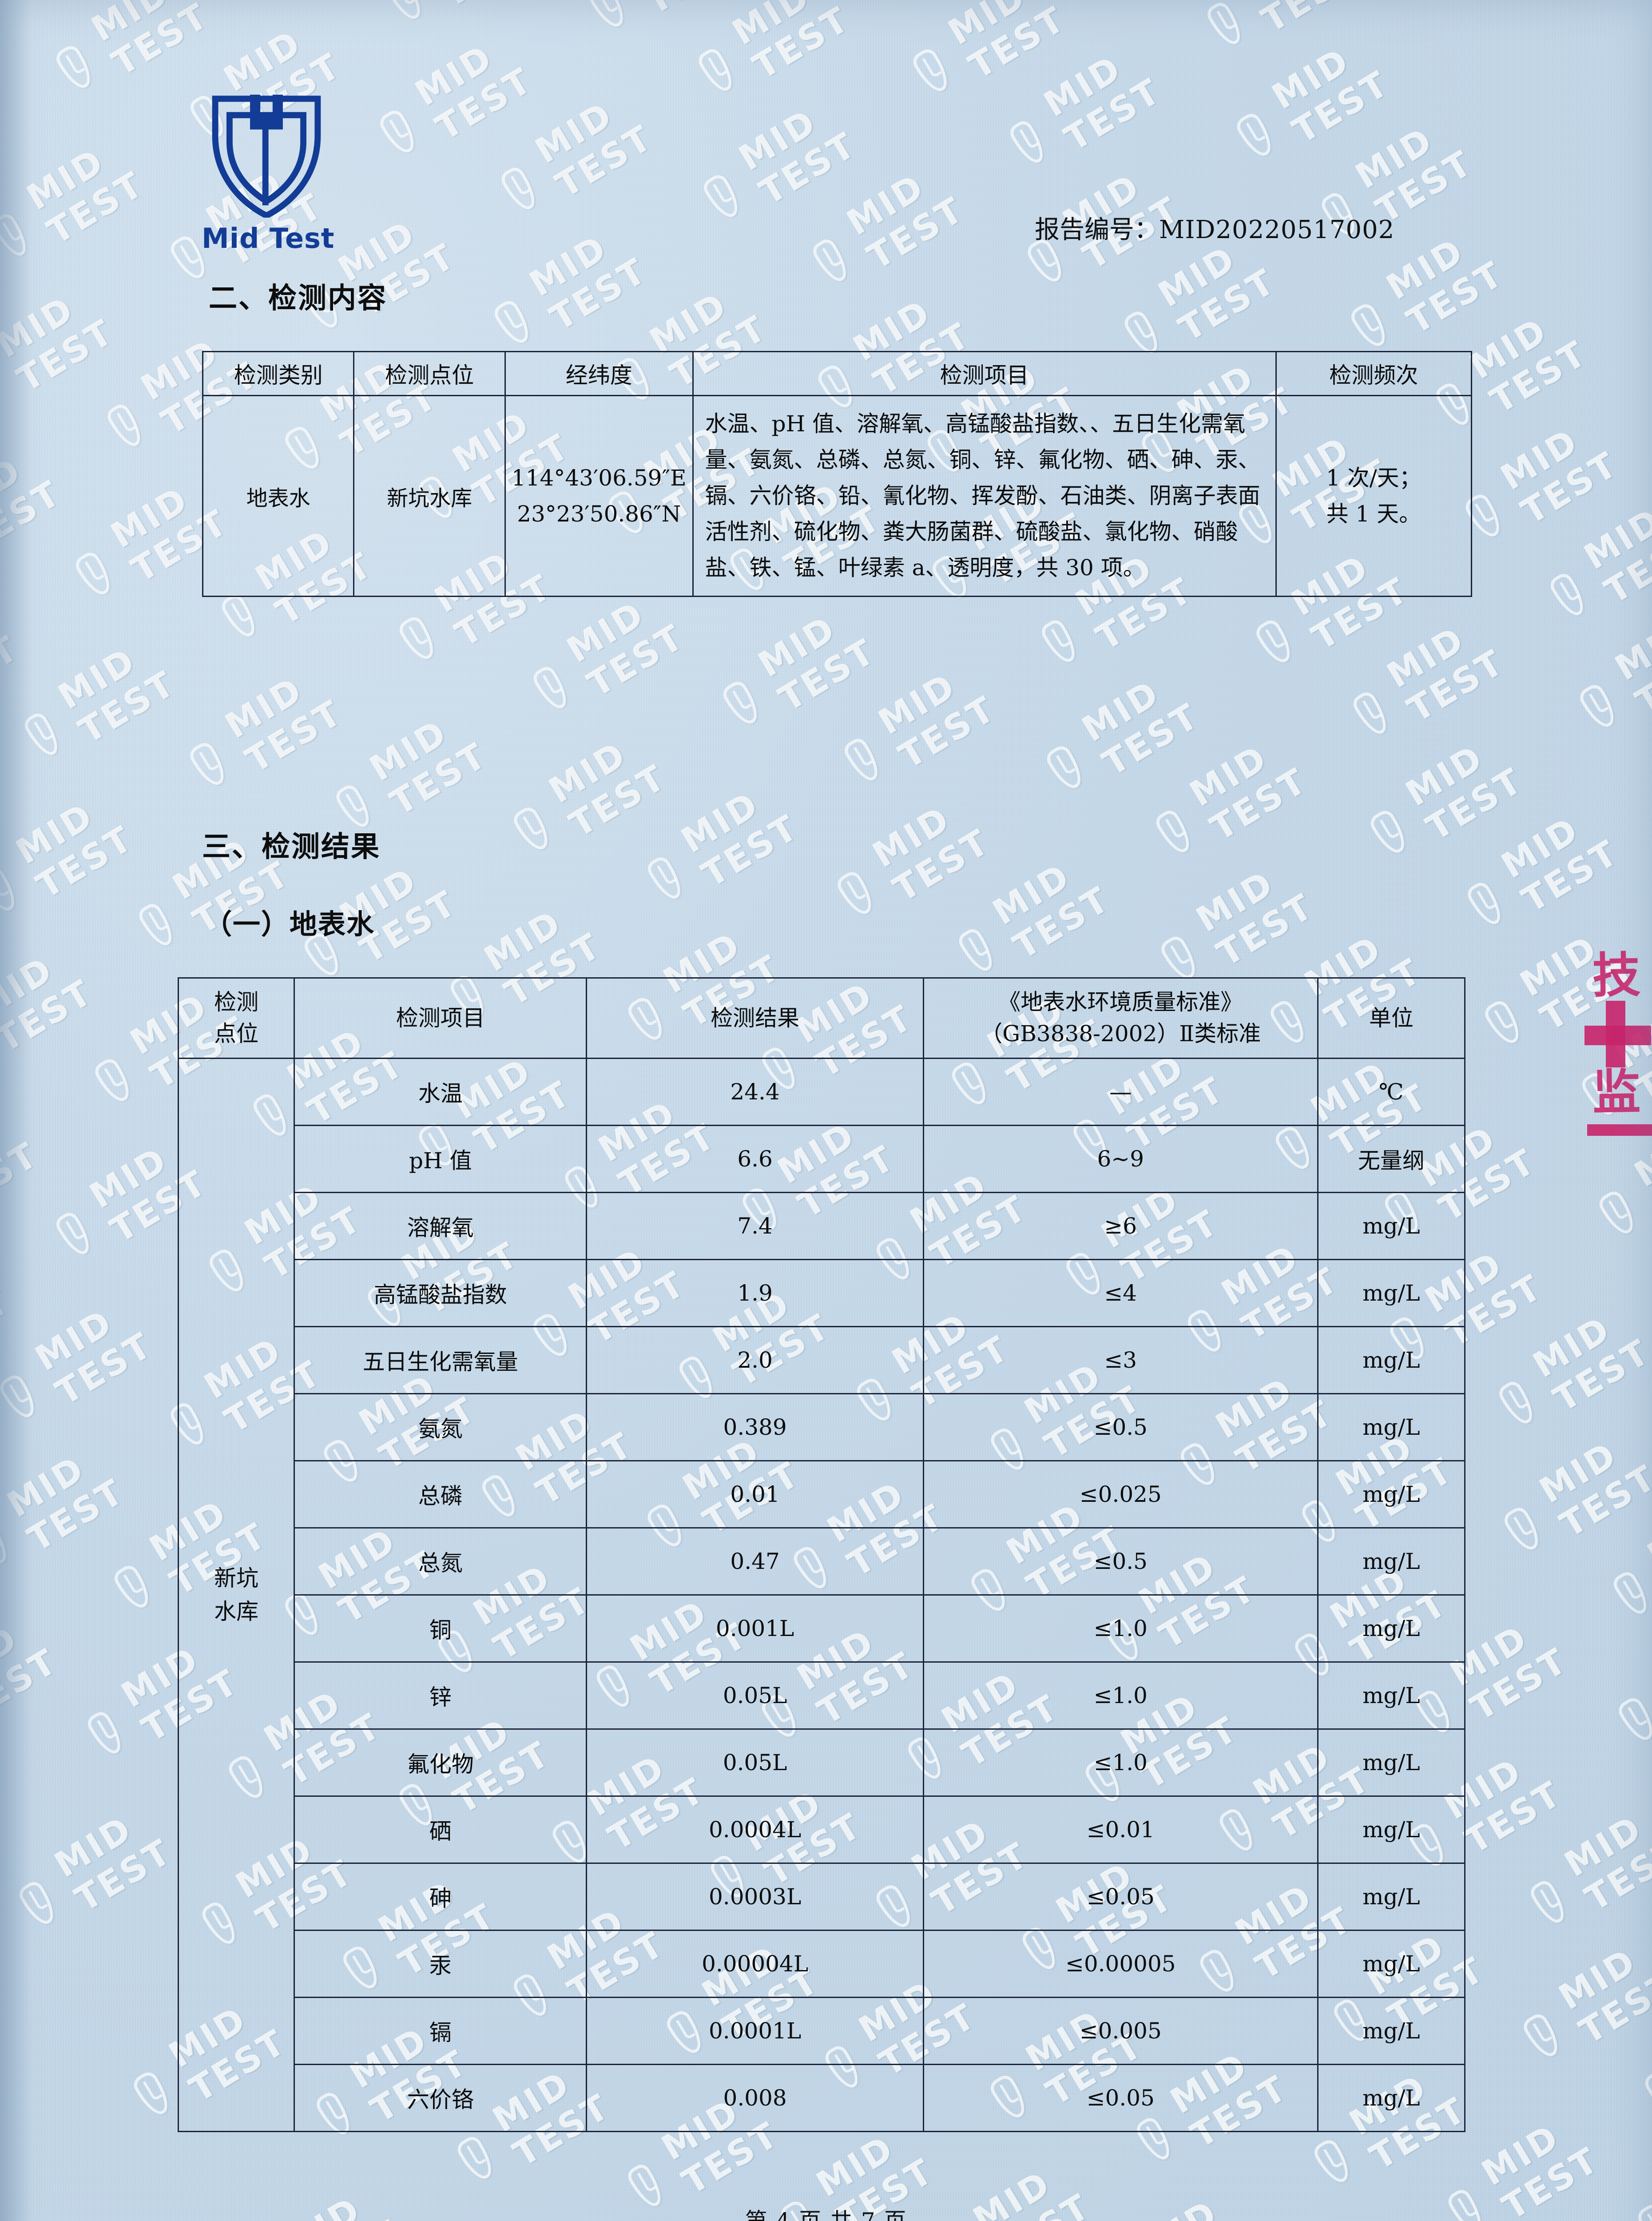 The image size is (1652, 2221). What do you see at coordinates (1391, 1159) in the screenshot?
I see `cell-unit: 无量纲` at bounding box center [1391, 1159].